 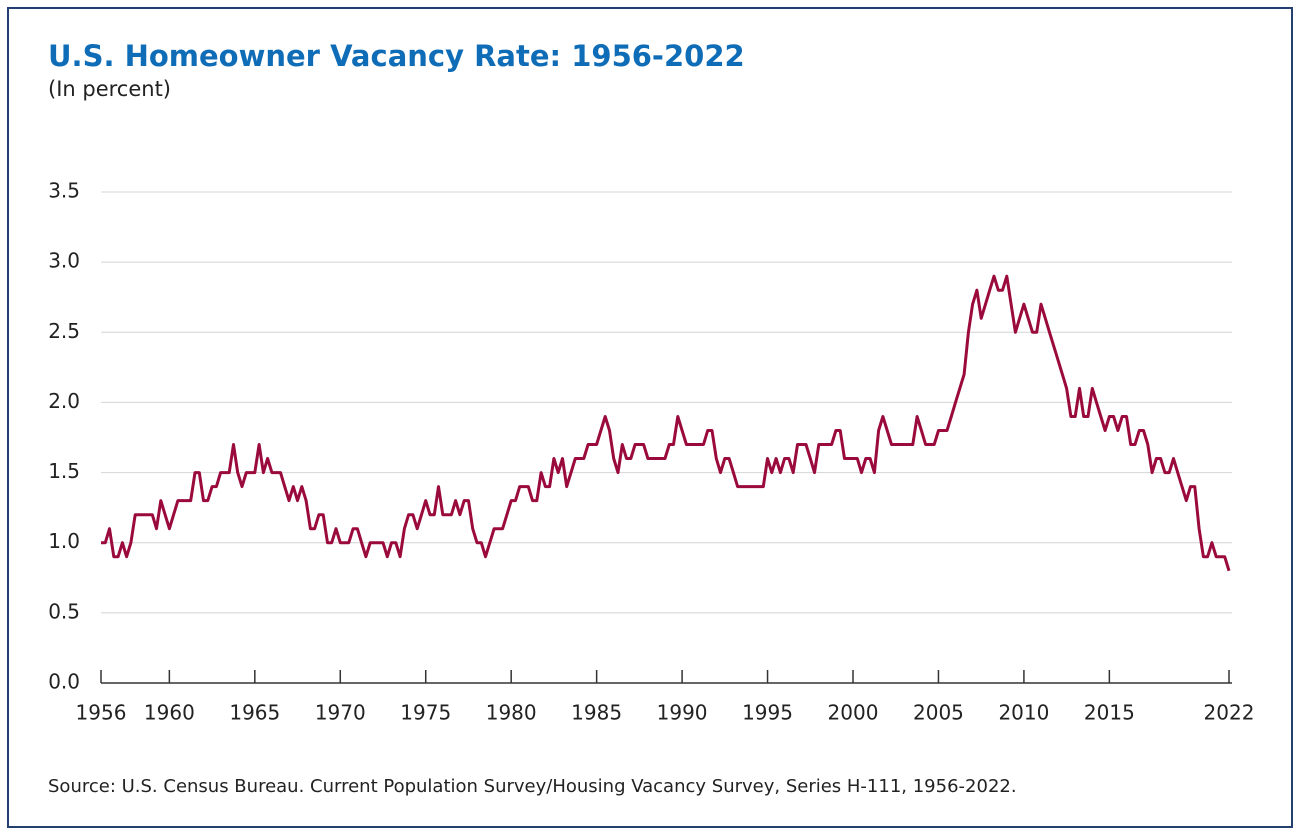 What do you see at coordinates (1109, 713) in the screenshot?
I see `x-tick-label: 2015` at bounding box center [1109, 713].